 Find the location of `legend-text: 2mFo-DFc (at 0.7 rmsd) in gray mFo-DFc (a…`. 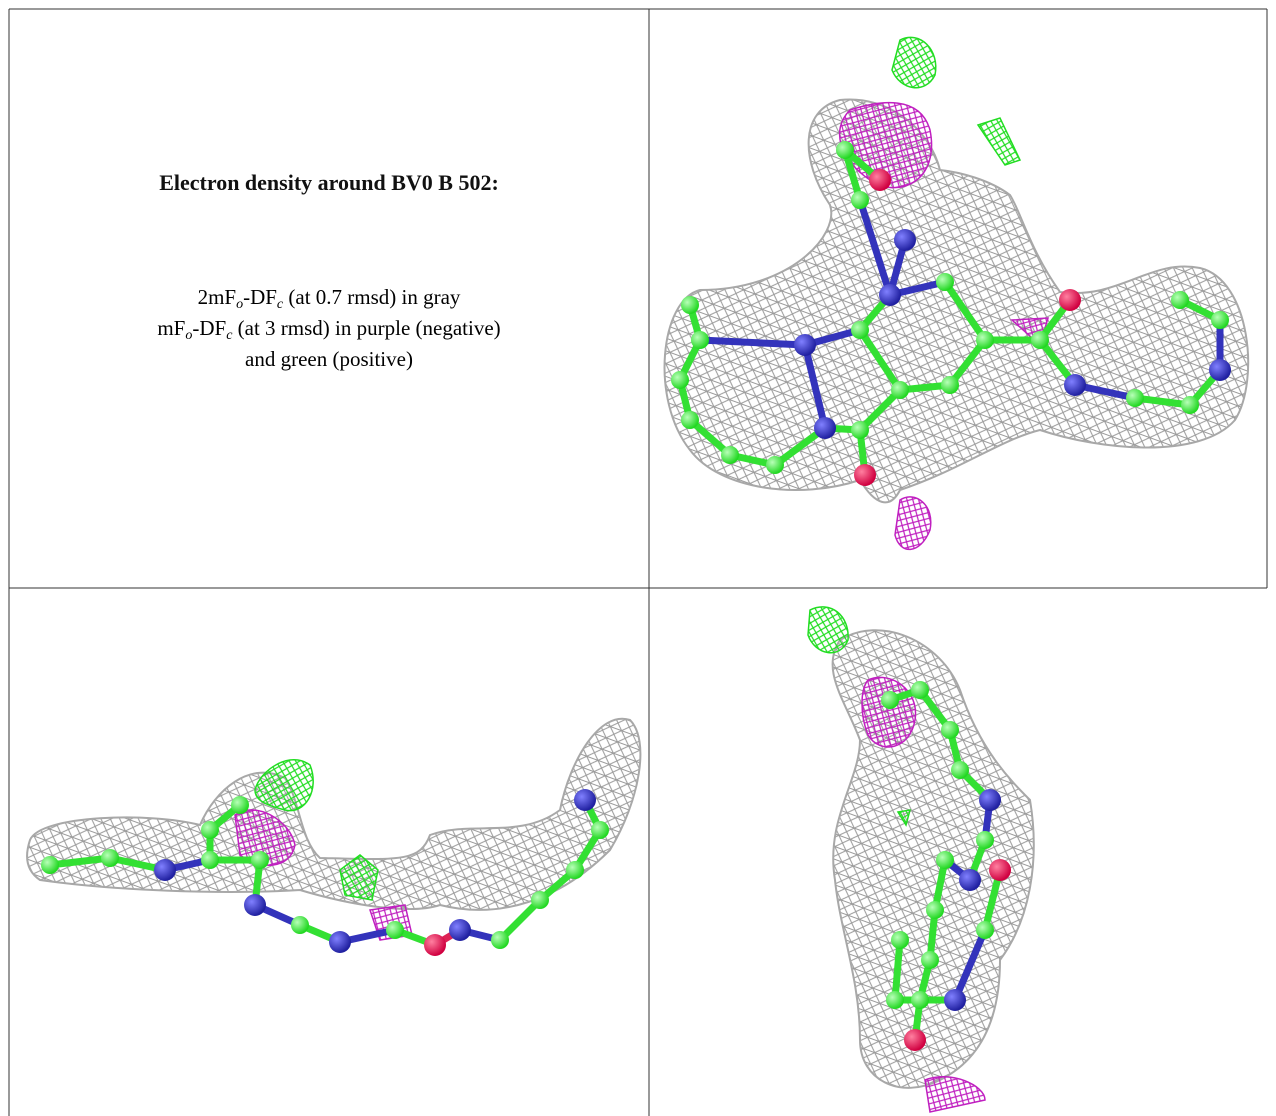

legend-text: 2mFo-DFc (at 0.7 rmsd) in gray mFo-DFc (a… is located at coordinates (329, 328).